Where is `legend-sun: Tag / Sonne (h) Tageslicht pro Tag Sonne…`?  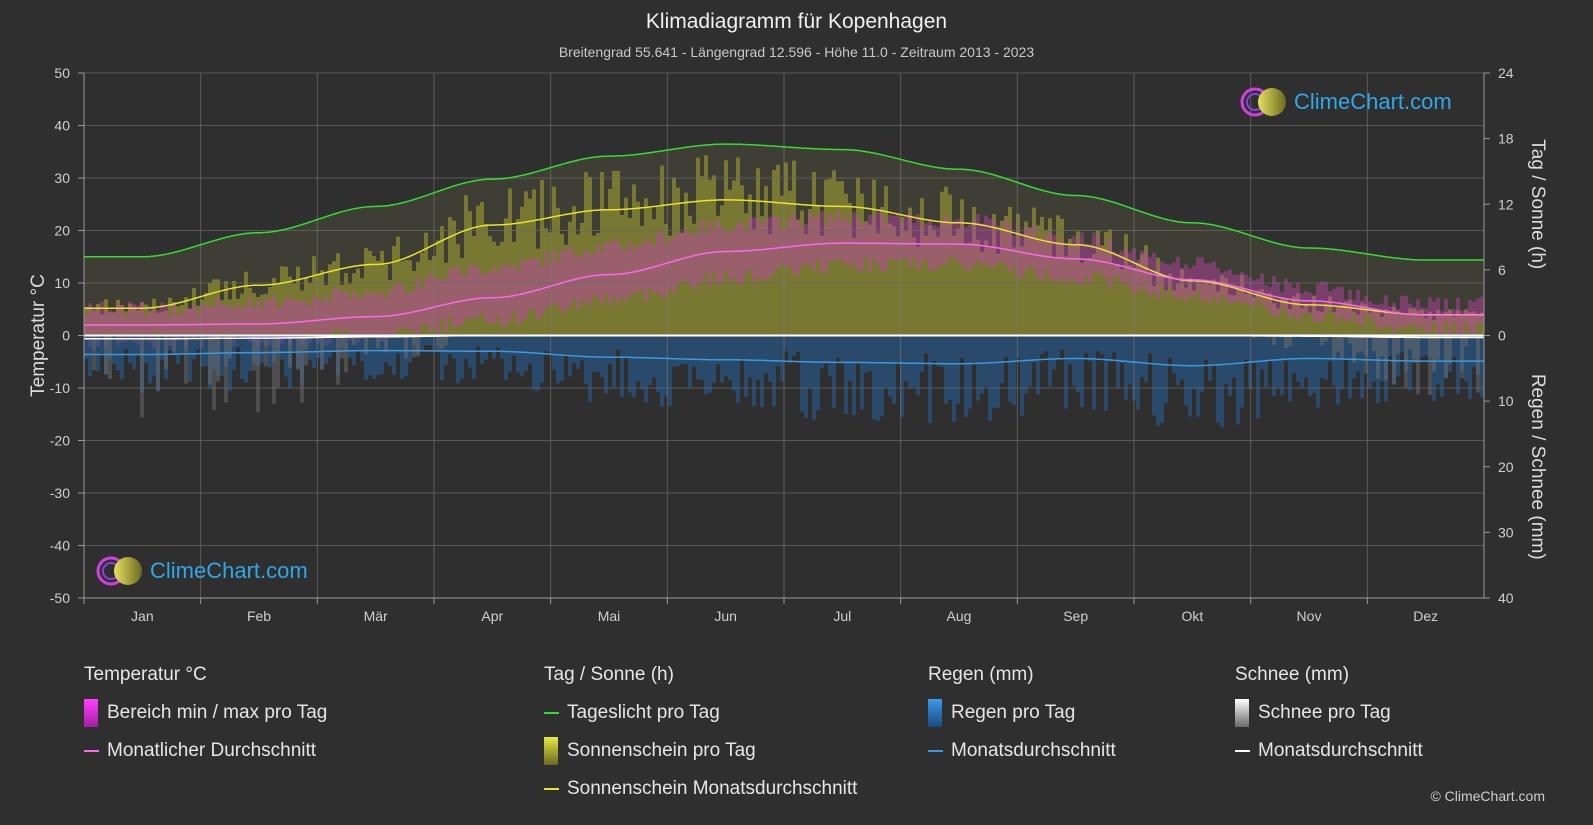 legend-sun: Tag / Sonne (h) Tageslicht pro Tag Sonne… is located at coordinates (700, 736).